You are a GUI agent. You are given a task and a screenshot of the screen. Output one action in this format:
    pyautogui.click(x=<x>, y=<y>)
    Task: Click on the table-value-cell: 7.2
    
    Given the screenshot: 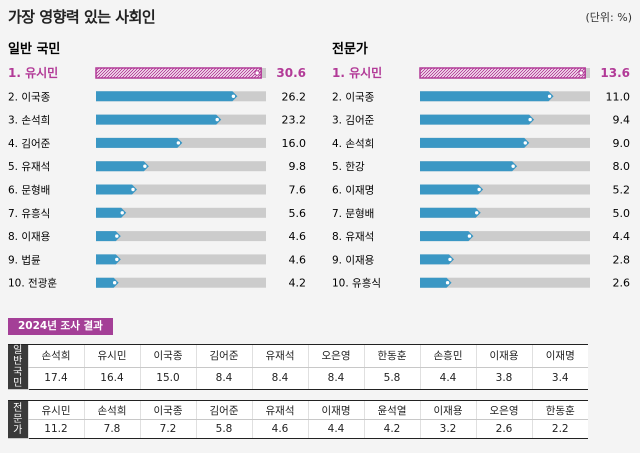 What is the action you would take?
    pyautogui.click(x=167, y=429)
    